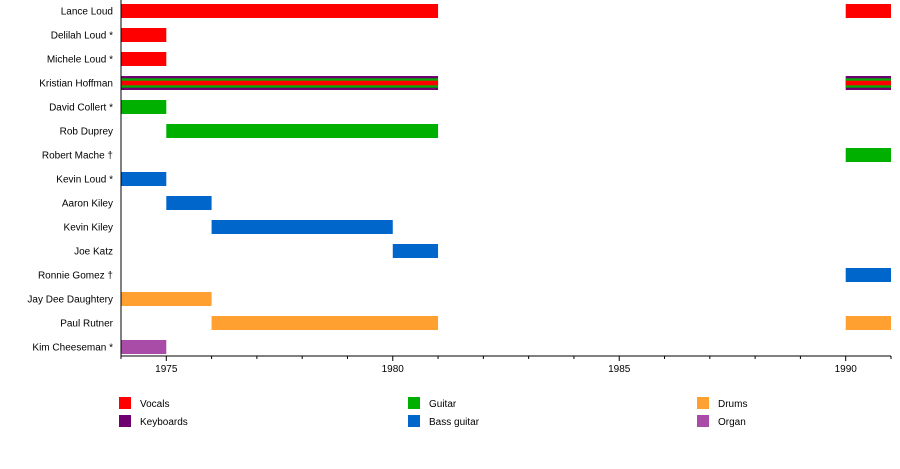 This screenshot has width=900, height=469. Describe the element at coordinates (86, 132) in the screenshot. I see `member-label: Rob Duprey` at that location.